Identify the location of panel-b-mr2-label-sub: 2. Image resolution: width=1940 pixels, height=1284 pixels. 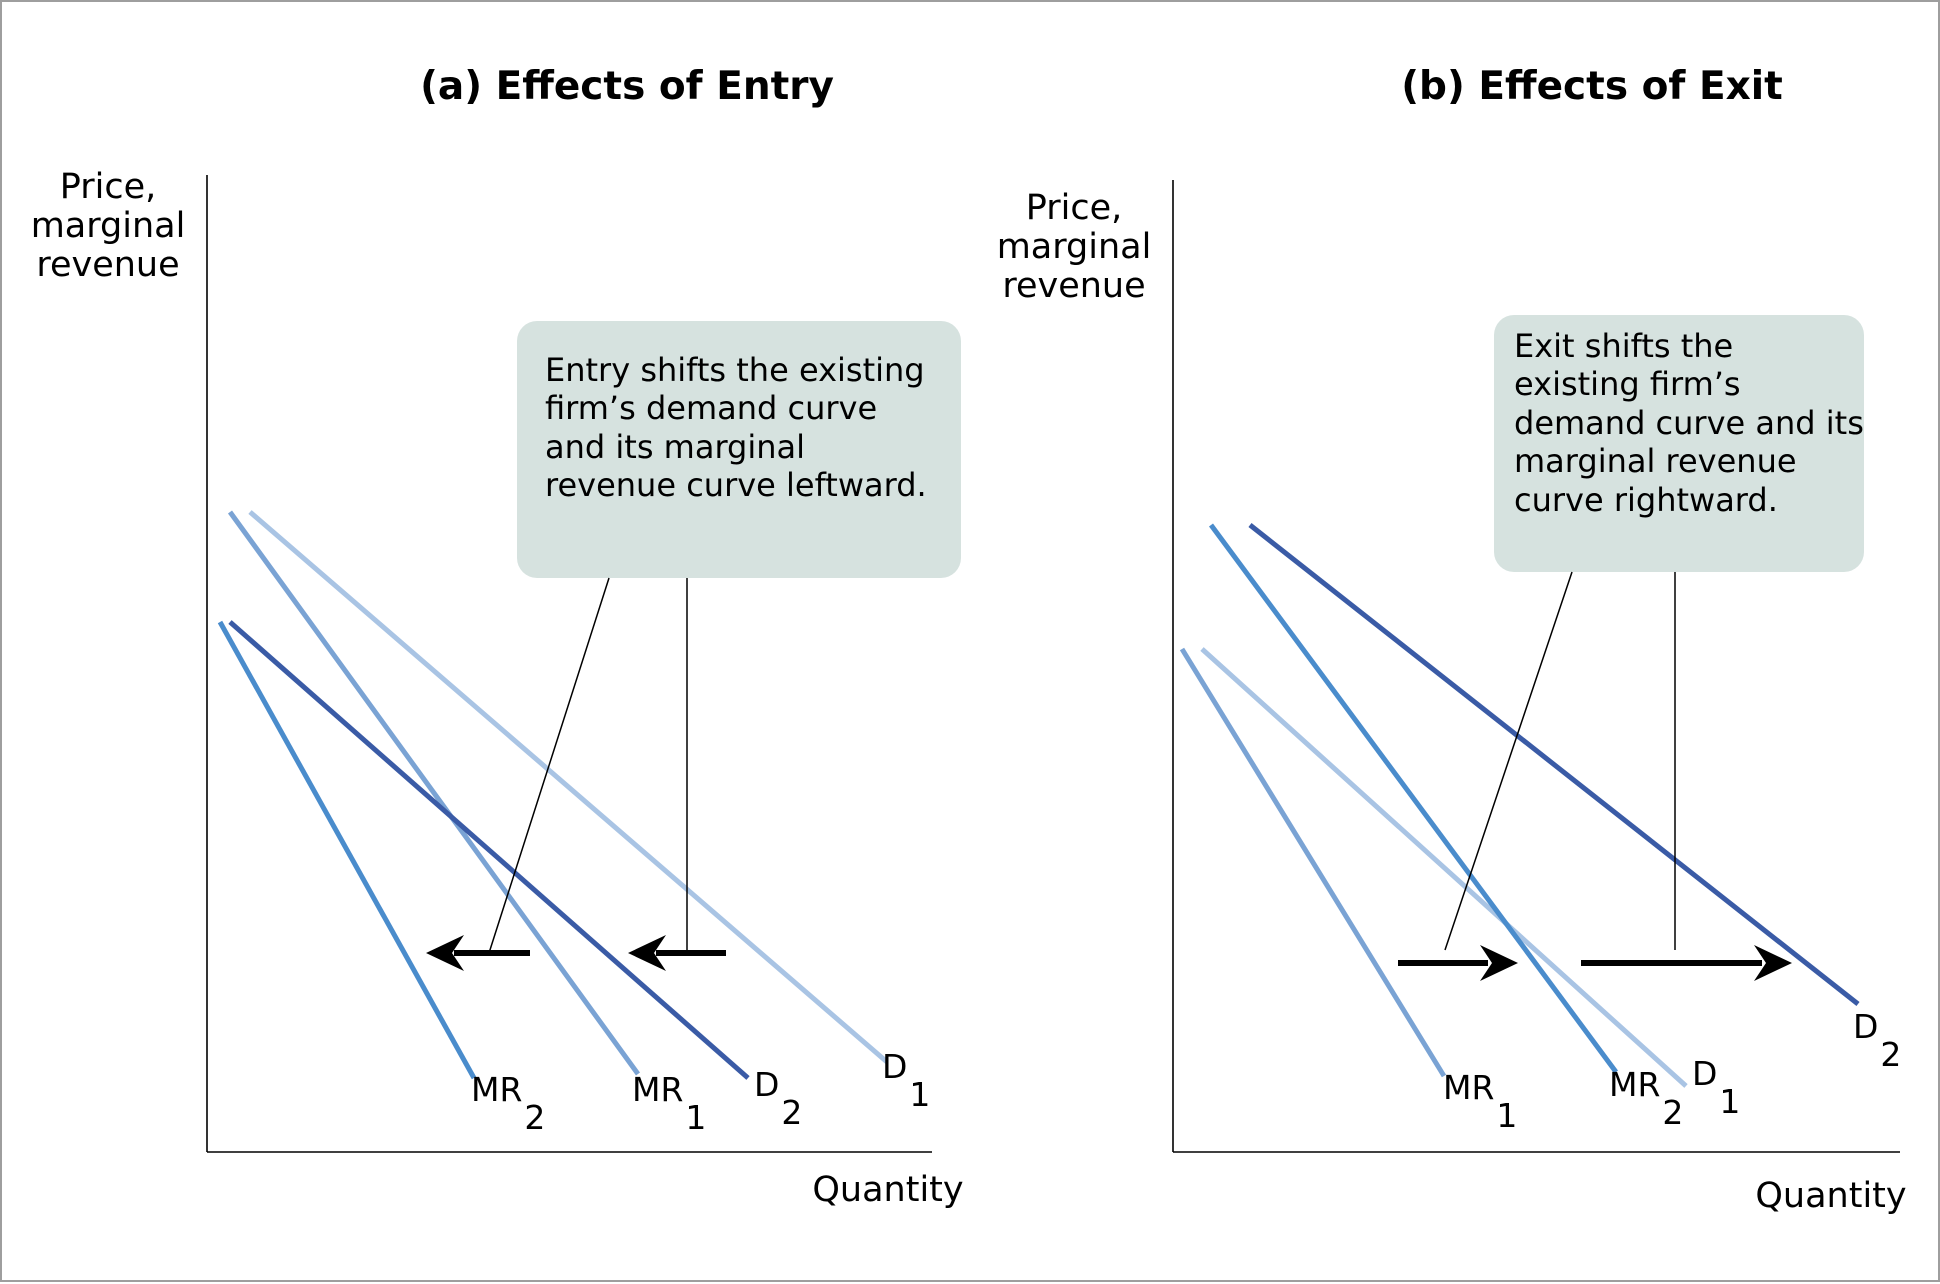
(1672, 1112).